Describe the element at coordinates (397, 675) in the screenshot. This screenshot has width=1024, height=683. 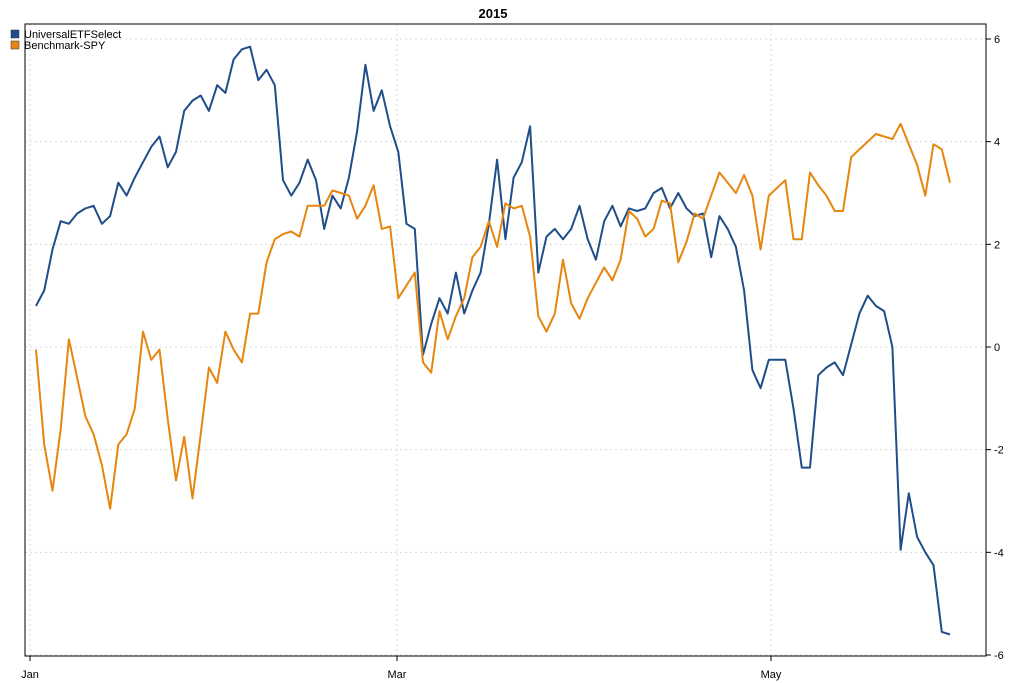
I see `x-tick-label: Mar` at that location.